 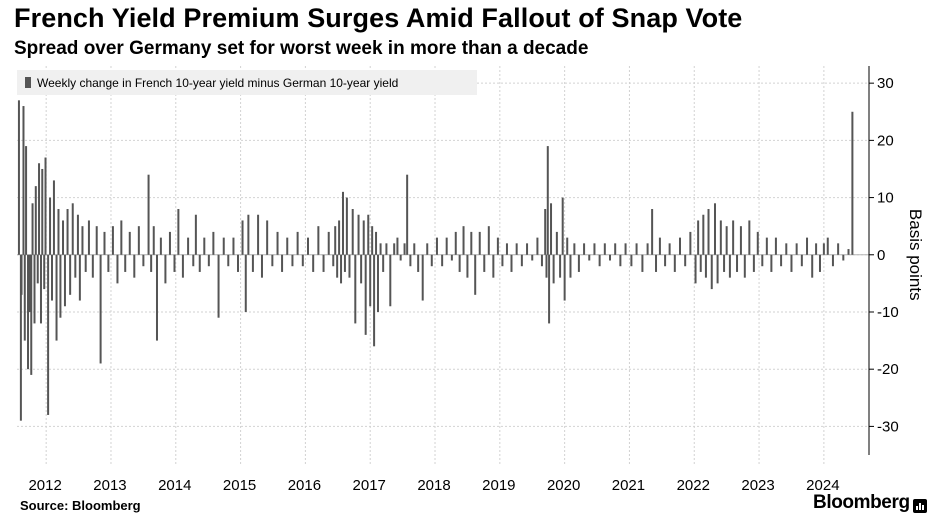 What do you see at coordinates (920, 506) in the screenshot?
I see `bloomberg-mark-icon` at bounding box center [920, 506].